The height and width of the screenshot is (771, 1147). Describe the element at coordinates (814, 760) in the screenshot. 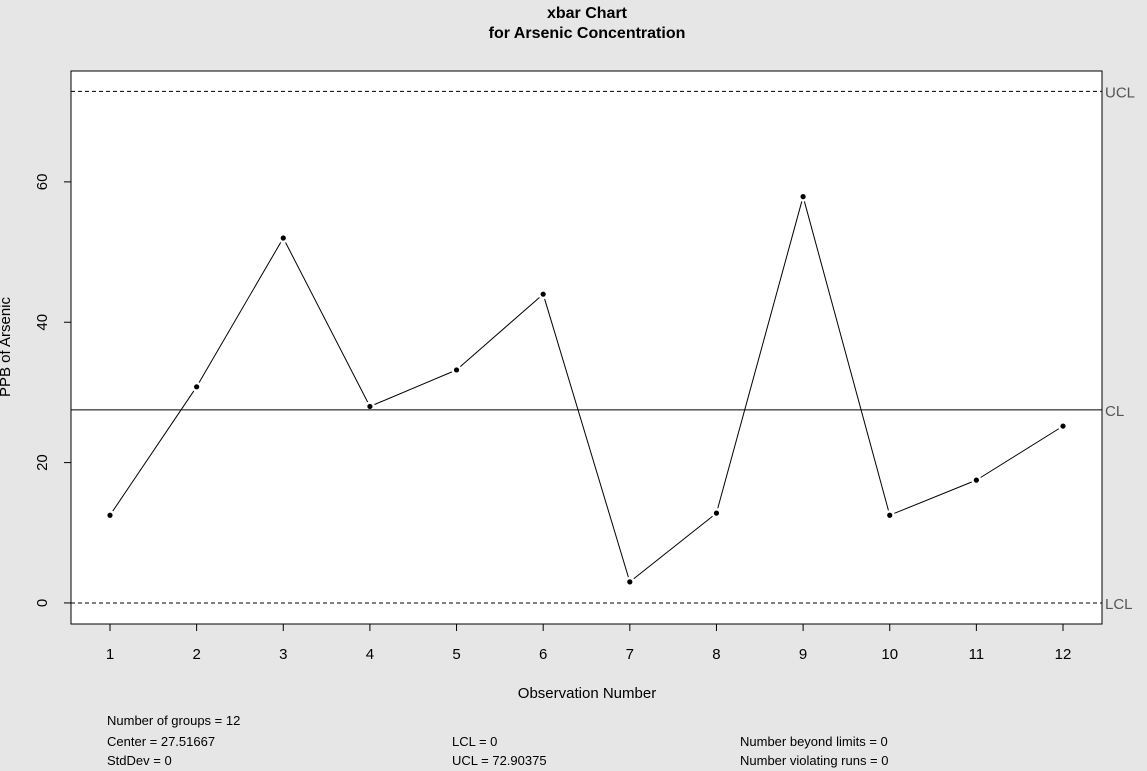

I see `stat-violating-runs: Number violating runs = 0` at that location.